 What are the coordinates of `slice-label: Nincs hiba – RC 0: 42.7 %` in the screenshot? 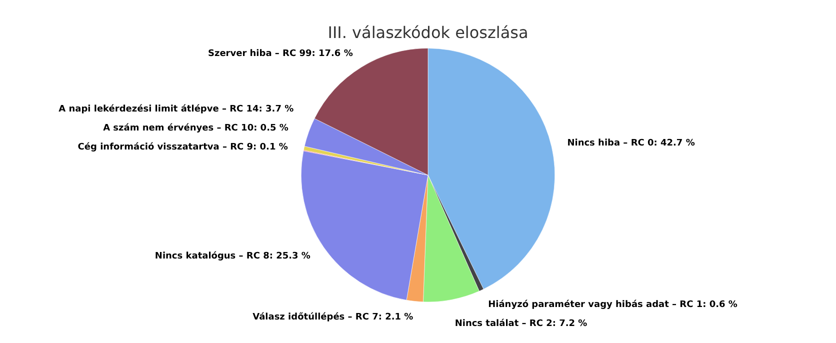 It's located at (631, 143).